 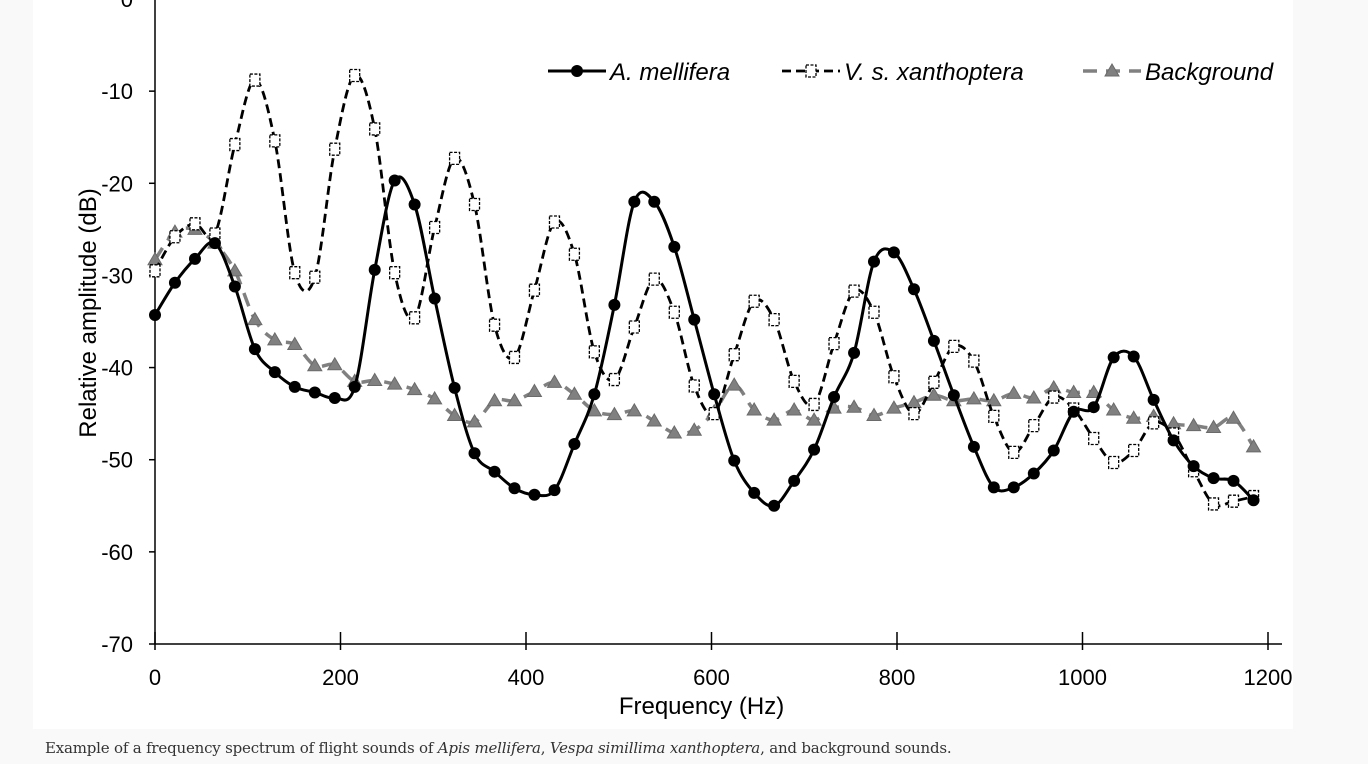 I want to click on legend-item: V. s. xanthoptera, so click(x=903, y=72).